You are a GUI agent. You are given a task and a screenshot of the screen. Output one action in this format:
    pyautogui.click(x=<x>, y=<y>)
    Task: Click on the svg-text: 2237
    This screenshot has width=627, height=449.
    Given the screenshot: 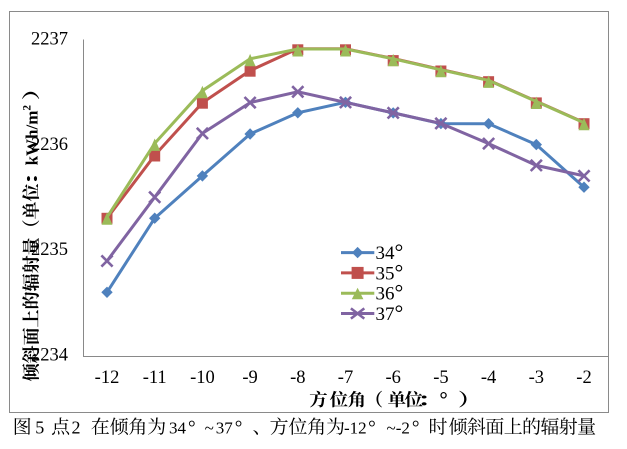 What is the action you would take?
    pyautogui.click(x=49, y=40)
    